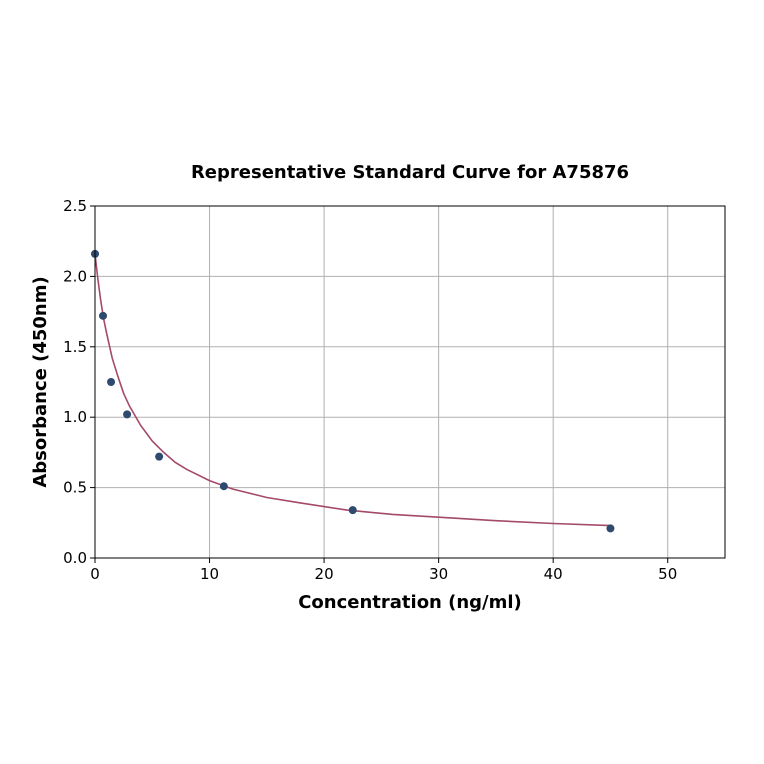  What do you see at coordinates (438, 574) in the screenshot?
I see `x-tick-label: 30` at bounding box center [438, 574].